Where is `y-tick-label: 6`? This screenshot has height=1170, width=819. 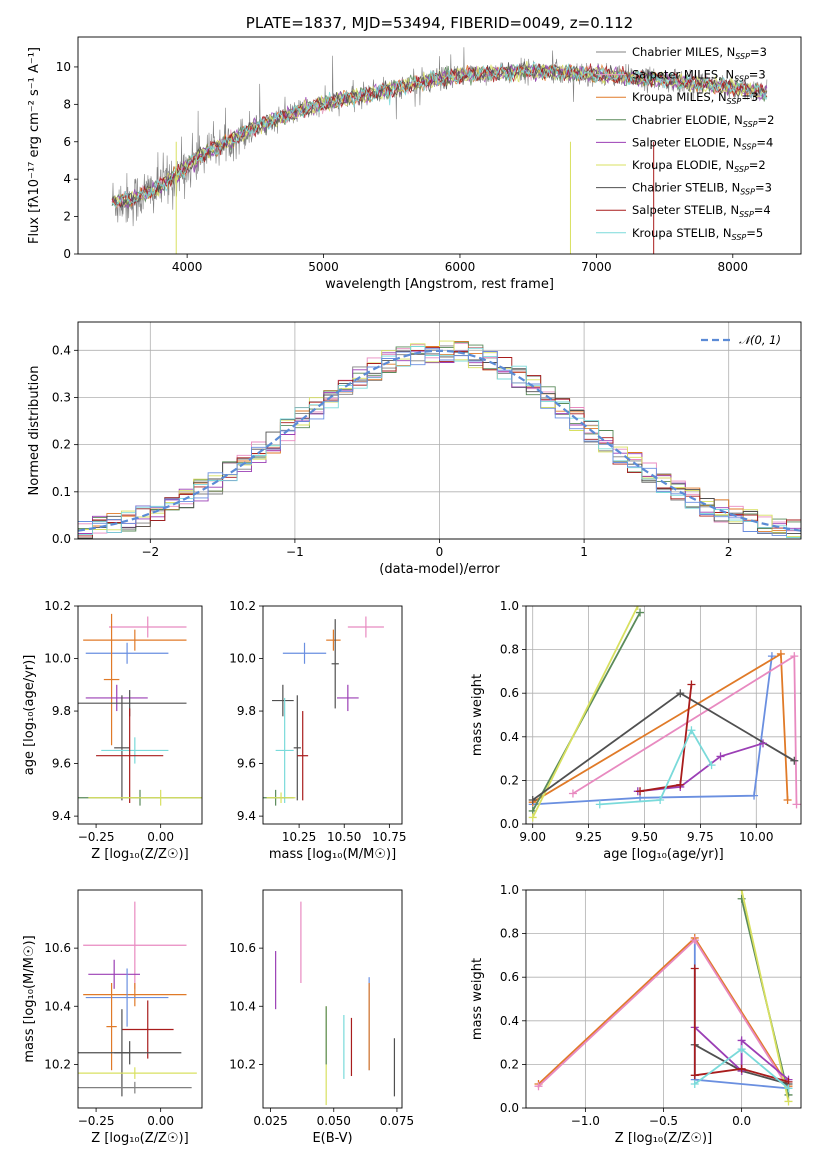
y-tick-label: 6 is located at coordinates (67, 142).